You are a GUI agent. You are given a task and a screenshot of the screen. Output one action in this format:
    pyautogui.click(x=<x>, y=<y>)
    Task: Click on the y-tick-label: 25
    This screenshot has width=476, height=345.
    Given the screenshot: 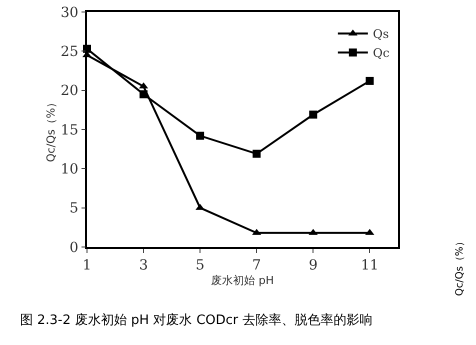 What is the action you would take?
    pyautogui.click(x=69, y=52)
    